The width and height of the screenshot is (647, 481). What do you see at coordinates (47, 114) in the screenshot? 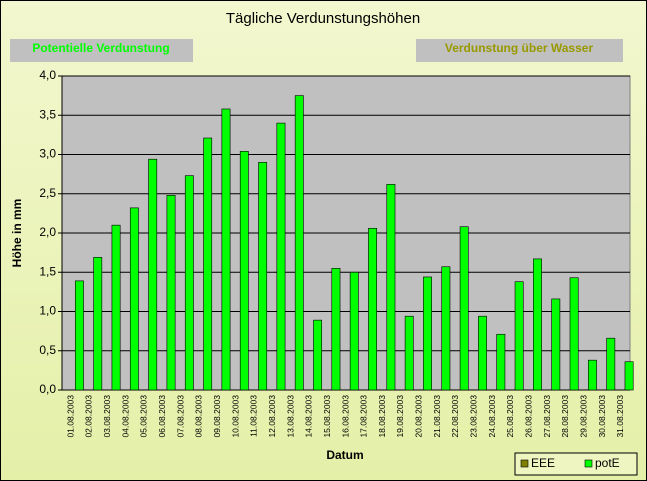
I see `y-tick-label: 3,5` at bounding box center [47, 114].